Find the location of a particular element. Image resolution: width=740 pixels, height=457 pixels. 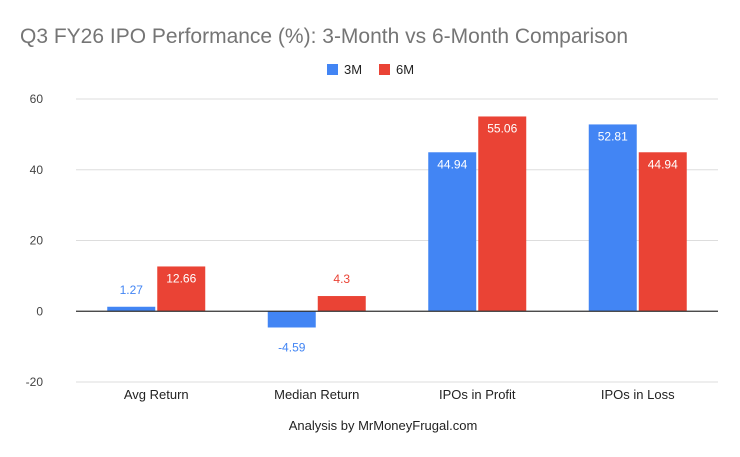

data-label: -4.59 is located at coordinates (292, 347).